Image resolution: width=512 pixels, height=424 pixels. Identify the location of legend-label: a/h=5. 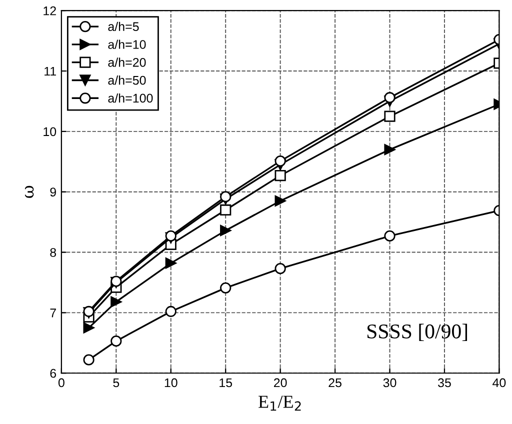
(123, 27).